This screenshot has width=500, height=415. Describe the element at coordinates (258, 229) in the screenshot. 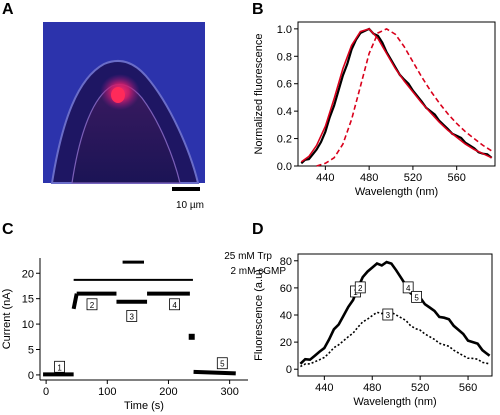

I see `panel-label-d: D` at that location.